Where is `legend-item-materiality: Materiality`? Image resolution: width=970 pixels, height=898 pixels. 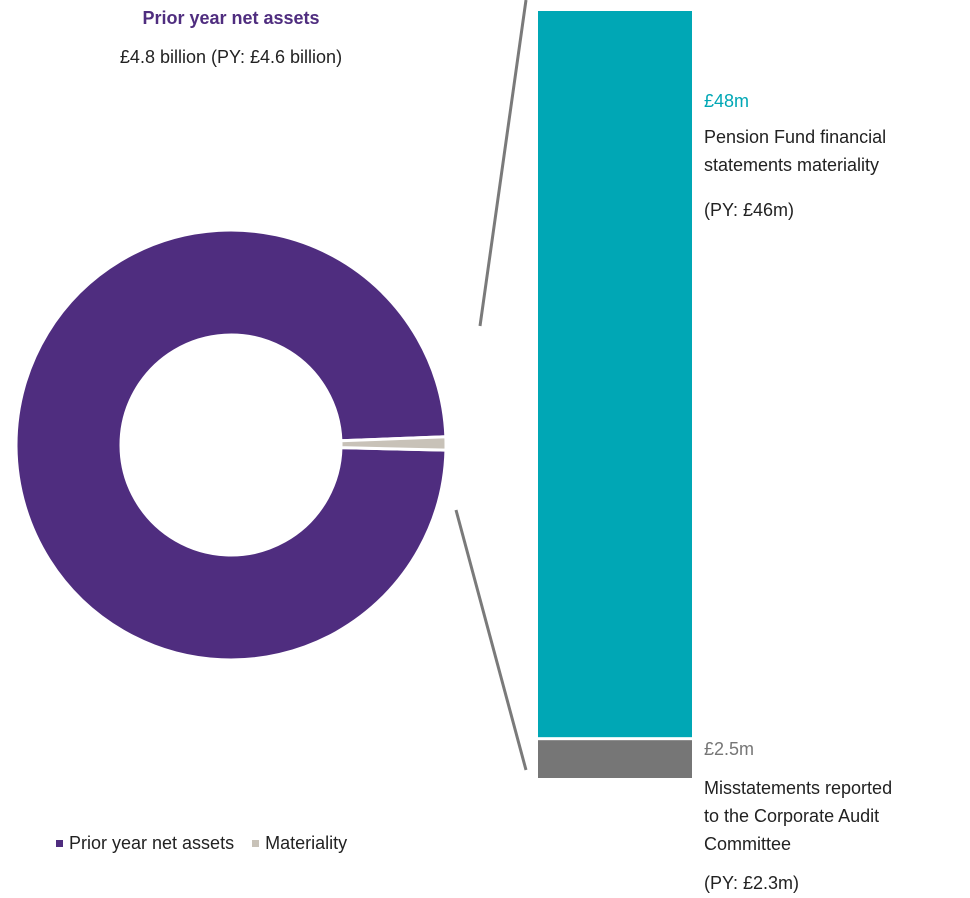 legend-item-materiality: Materiality is located at coordinates (299, 843).